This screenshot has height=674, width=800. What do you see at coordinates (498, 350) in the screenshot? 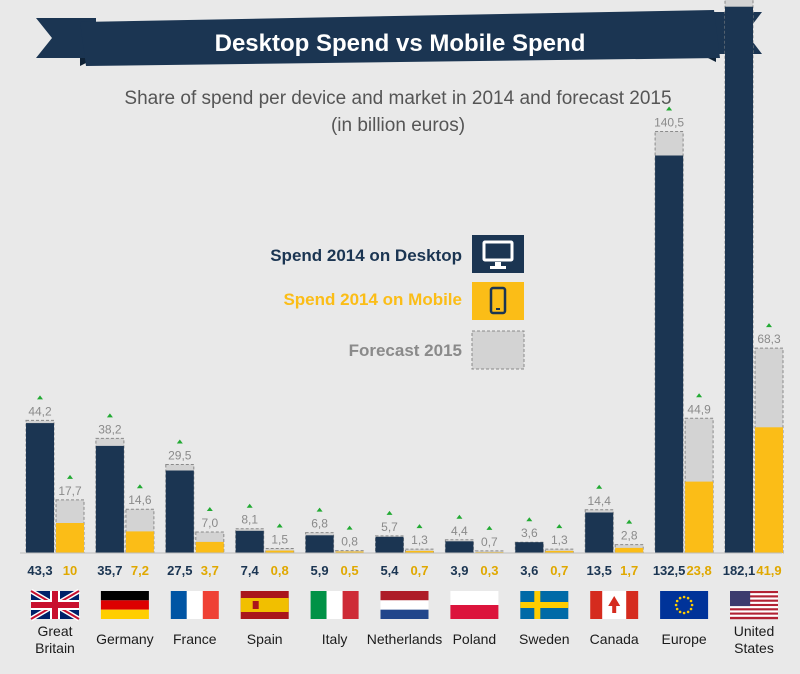
I see `legend-forecast-swatch` at bounding box center [498, 350].